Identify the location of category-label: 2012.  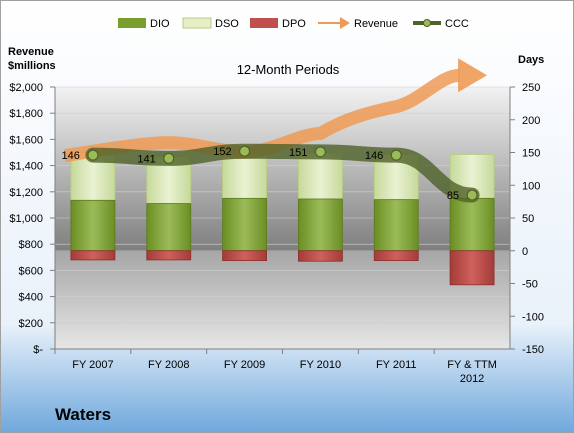
(472, 379).